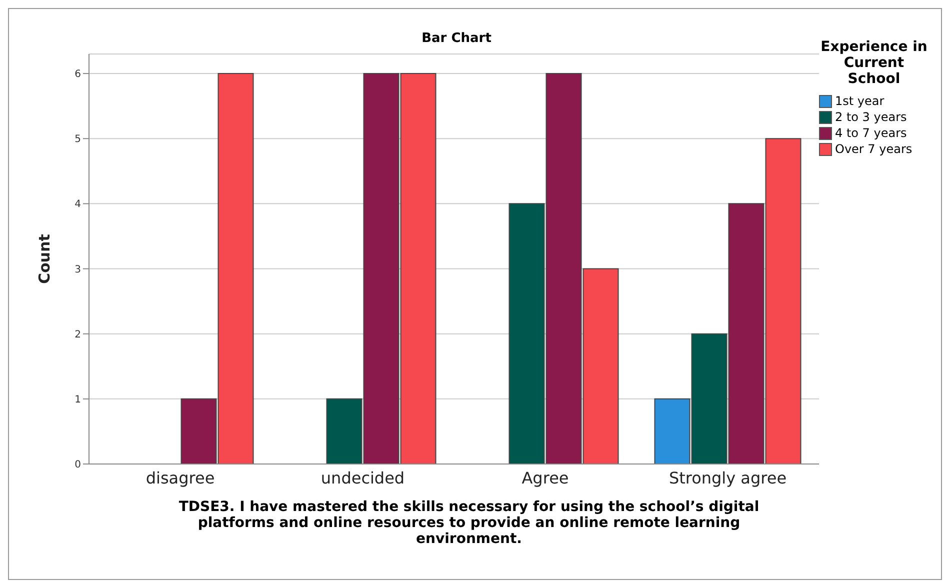 This screenshot has height=588, width=950. I want to click on x-axis-title: TDSE3. I have mastered the skills necessary for using the school’s digital platforms and online resources to provide an online remote learning environment., so click(469, 523).